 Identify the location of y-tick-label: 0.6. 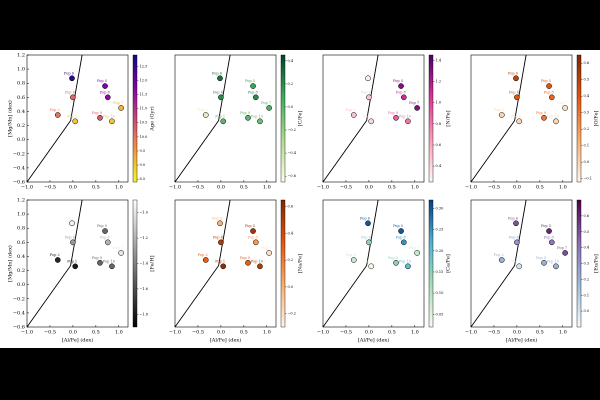
(21, 243).